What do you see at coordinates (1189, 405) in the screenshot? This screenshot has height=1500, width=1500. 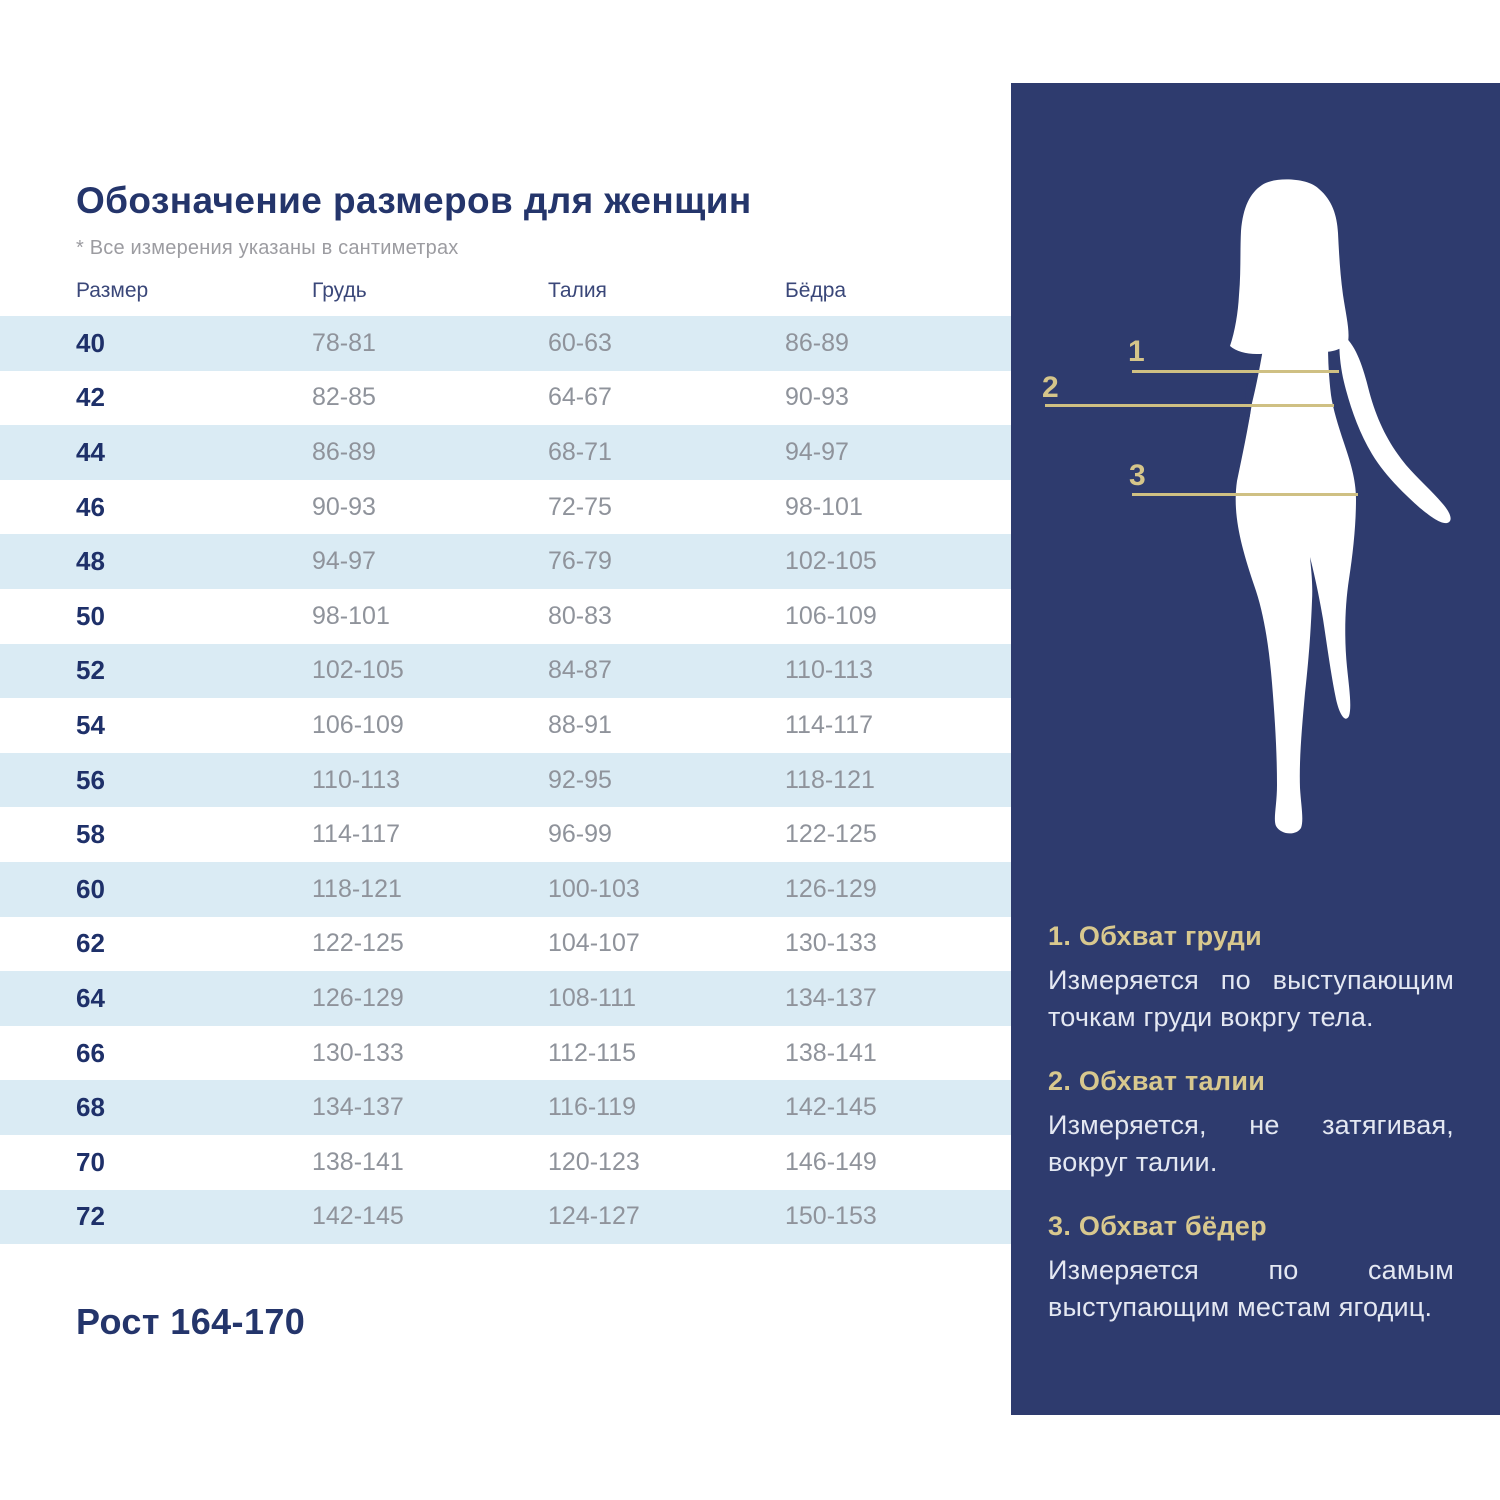 I see `waist-marker-line` at bounding box center [1189, 405].